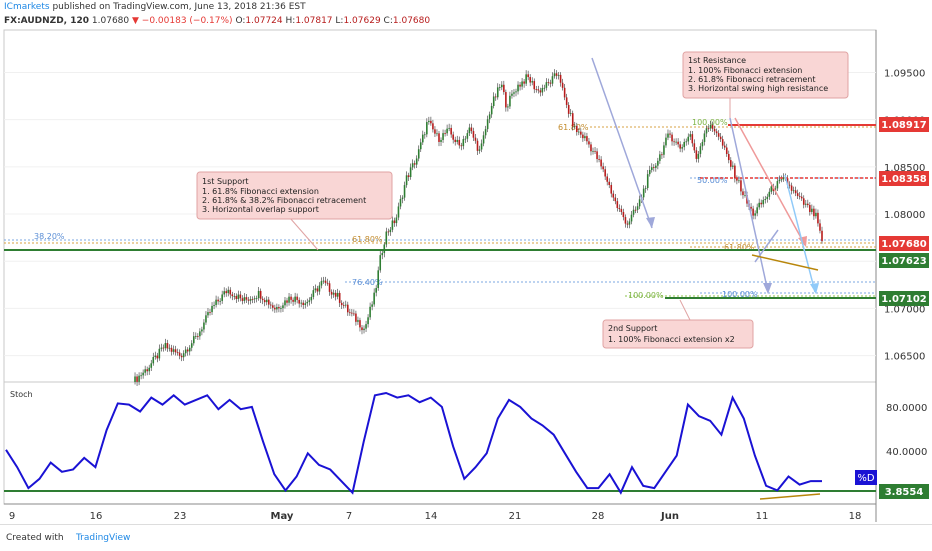  Describe the element at coordinates (855, 516) in the screenshot. I see `time-tick-label: 18` at that location.